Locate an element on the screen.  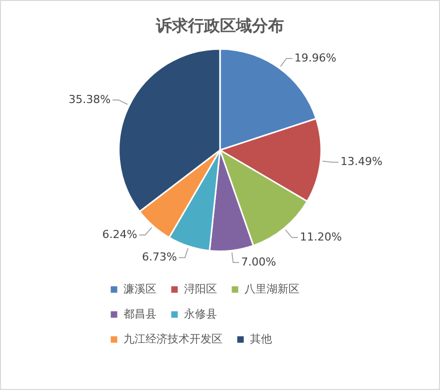
legend-label: 其他 is located at coordinates (261, 339).